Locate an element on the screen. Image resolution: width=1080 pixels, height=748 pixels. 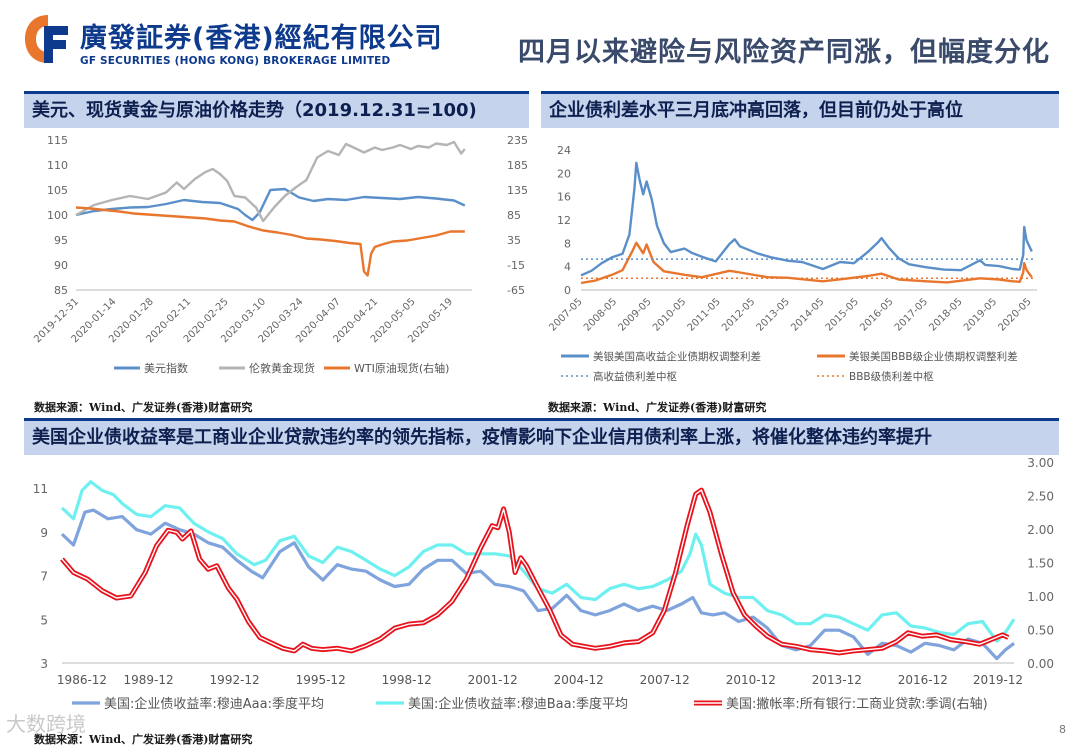
panel-1-header: 美元、现货黄金与原油价格走势（2019.12.31=100) is located at coordinates (276, 109).